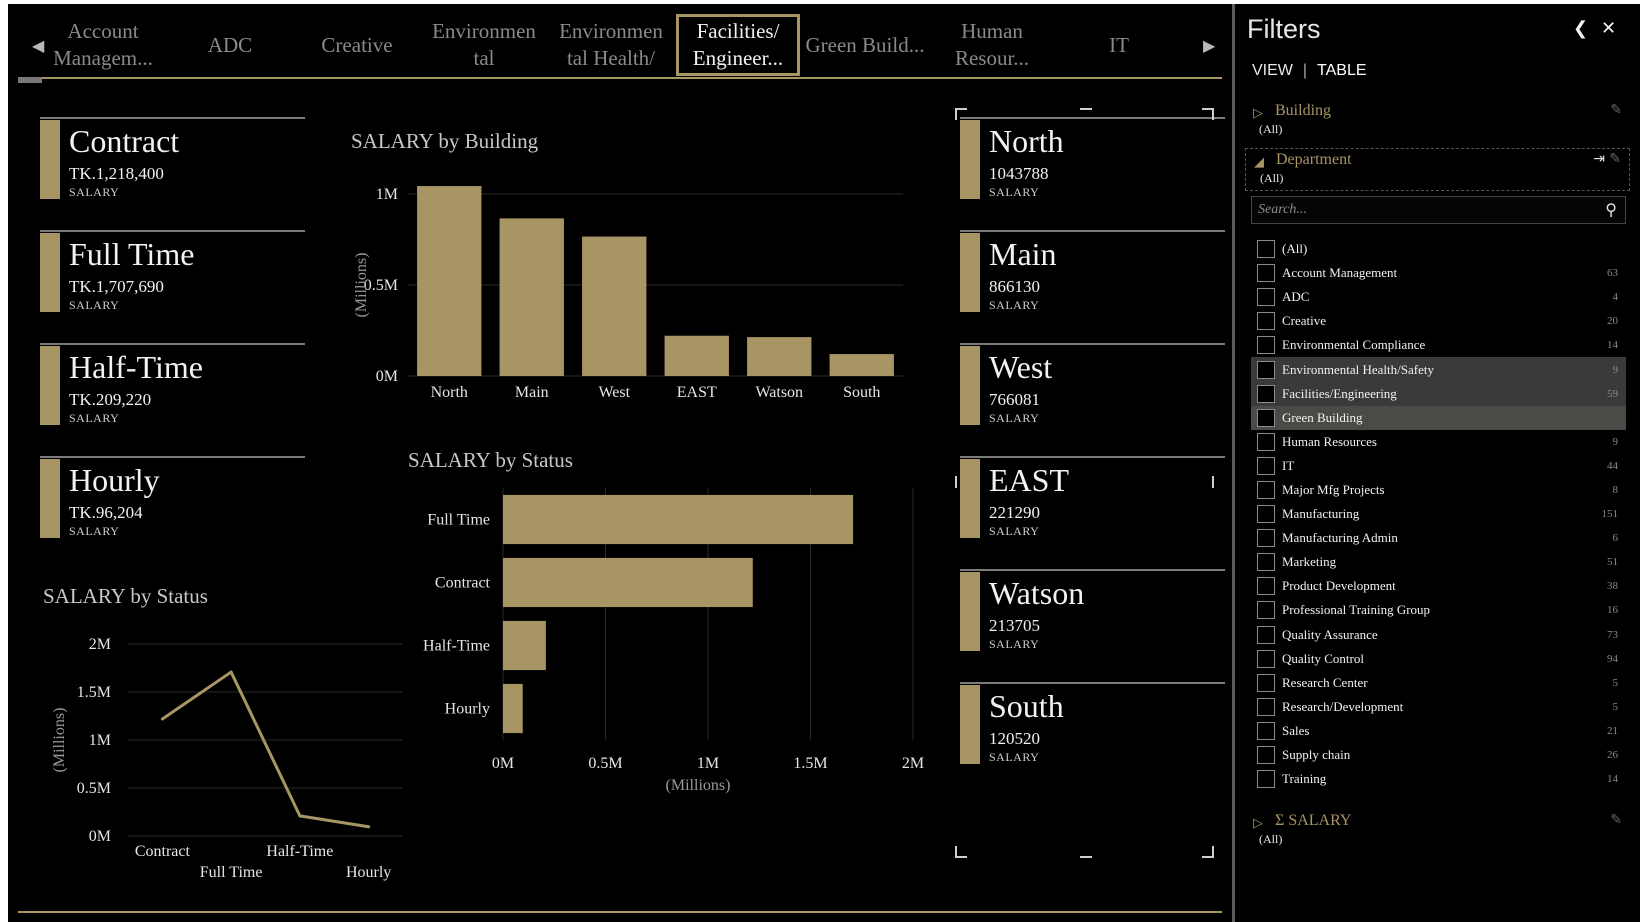 The height and width of the screenshot is (922, 1648). What do you see at coordinates (1270, 839) in the screenshot?
I see `filter-value: (All)` at bounding box center [1270, 839].